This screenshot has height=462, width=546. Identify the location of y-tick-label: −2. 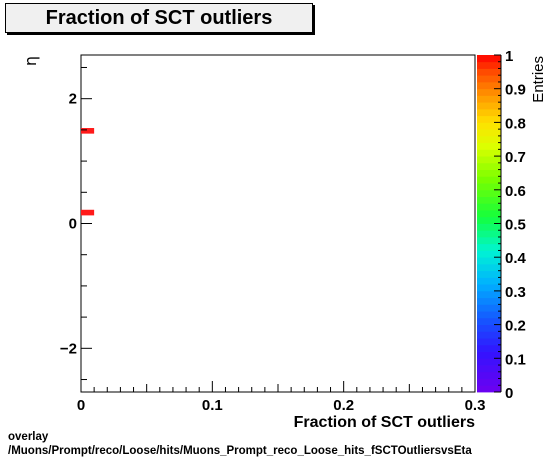
(68, 348).